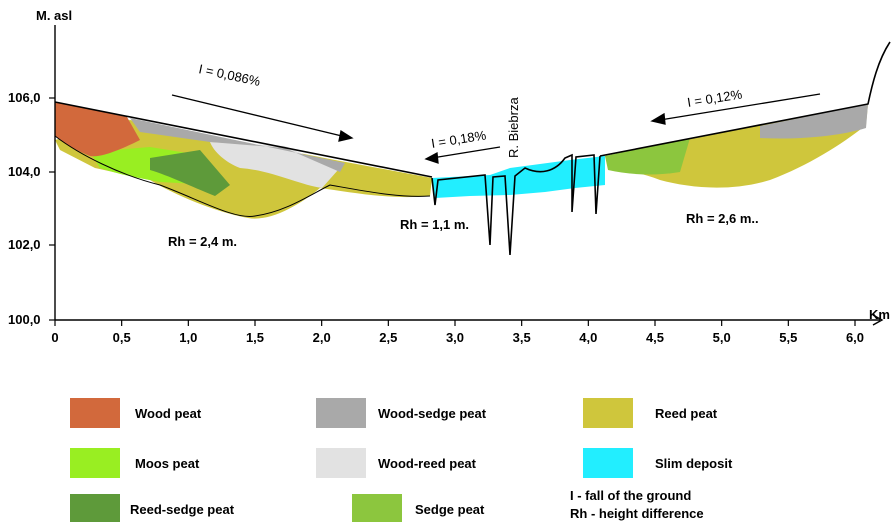  I want to click on x-tick-label: 0,5, so click(122, 337).